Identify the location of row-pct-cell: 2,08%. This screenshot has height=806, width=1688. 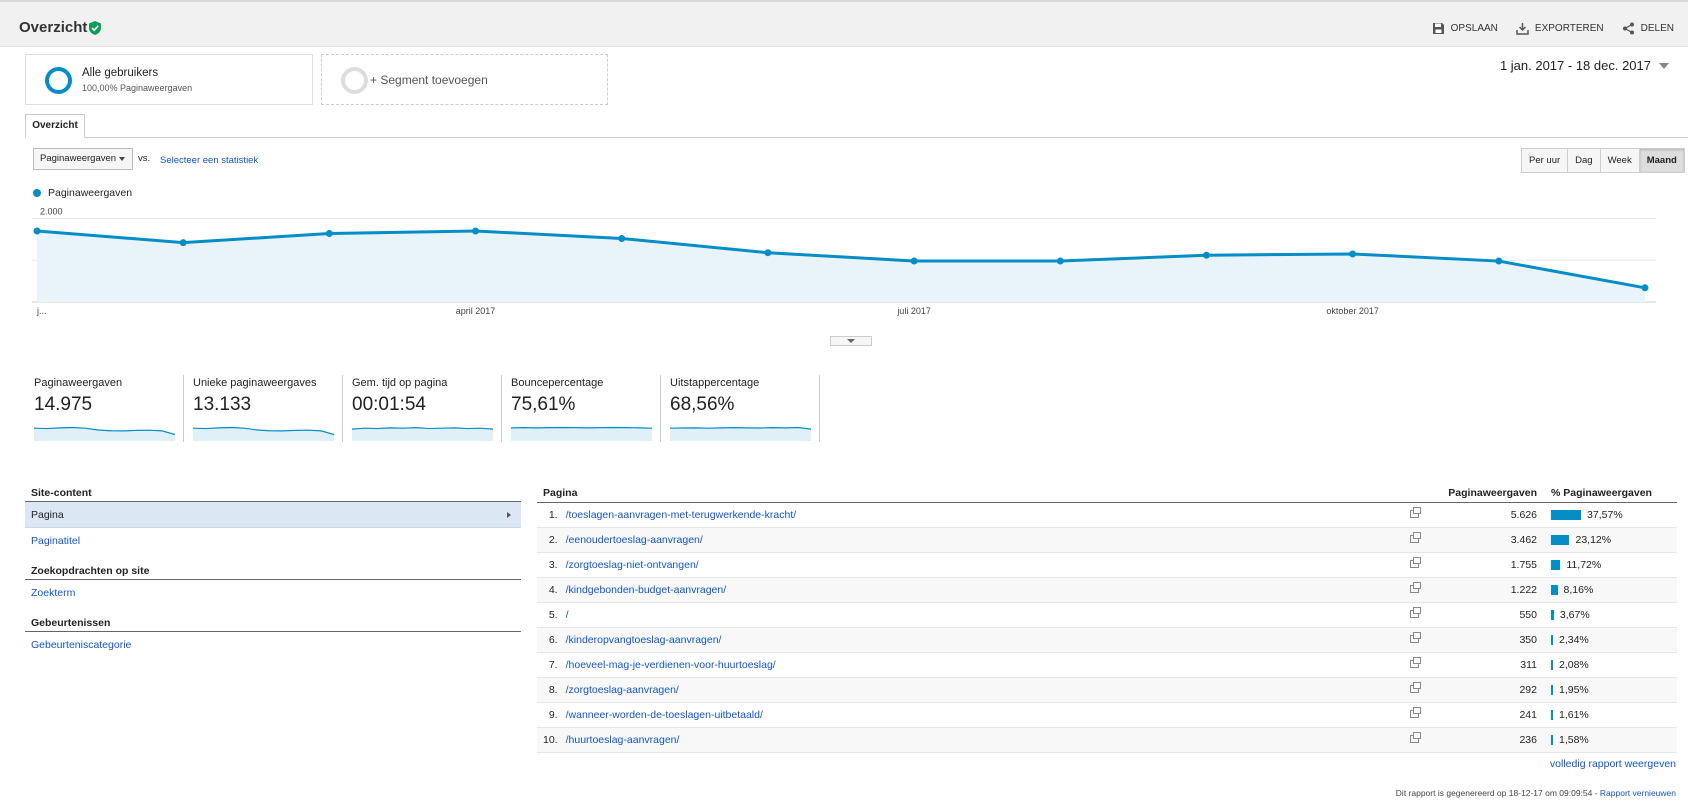
(1611, 665).